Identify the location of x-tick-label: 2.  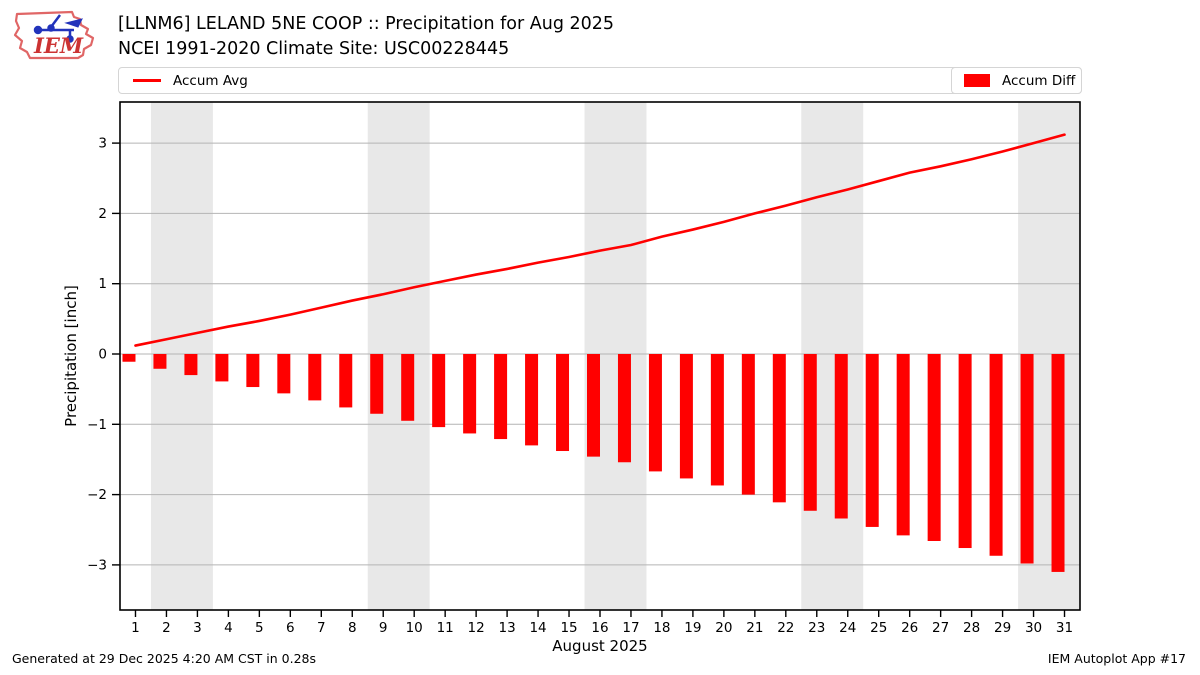
(166, 628).